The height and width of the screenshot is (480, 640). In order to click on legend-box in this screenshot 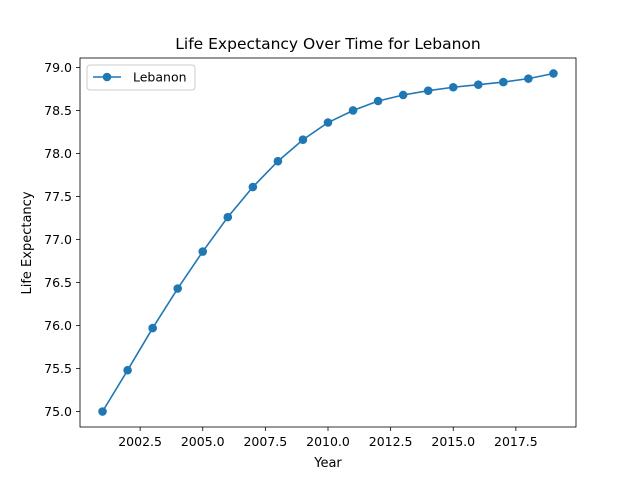, I will do `click(141, 77)`.